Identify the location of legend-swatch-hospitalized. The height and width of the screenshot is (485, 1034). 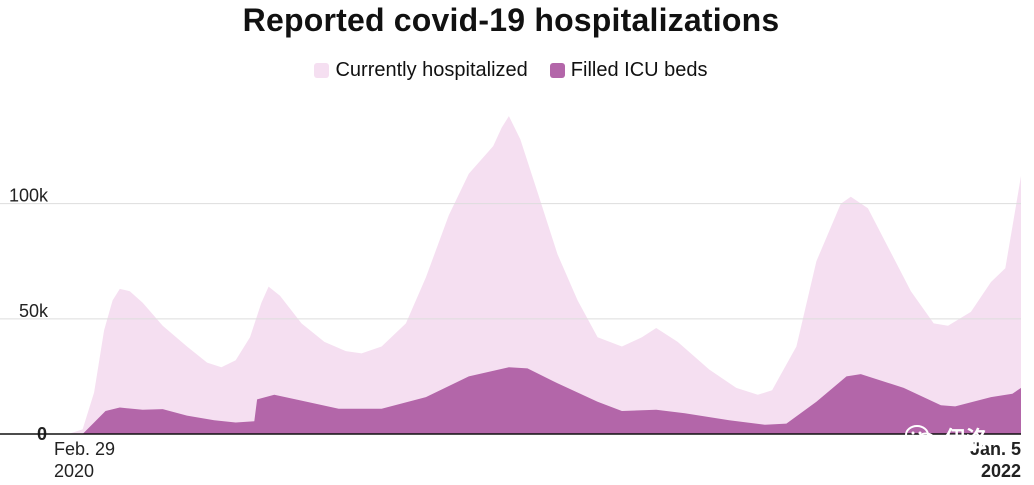
(322, 70).